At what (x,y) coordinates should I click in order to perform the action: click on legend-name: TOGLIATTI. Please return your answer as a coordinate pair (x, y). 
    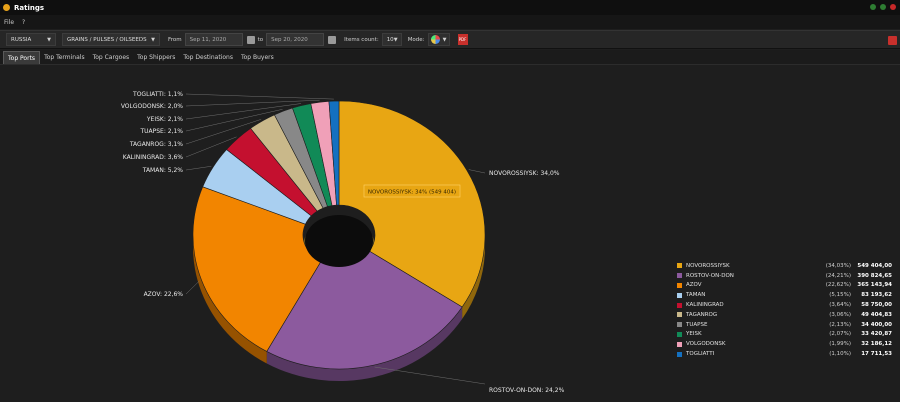
    Looking at the image, I should click on (700, 354).